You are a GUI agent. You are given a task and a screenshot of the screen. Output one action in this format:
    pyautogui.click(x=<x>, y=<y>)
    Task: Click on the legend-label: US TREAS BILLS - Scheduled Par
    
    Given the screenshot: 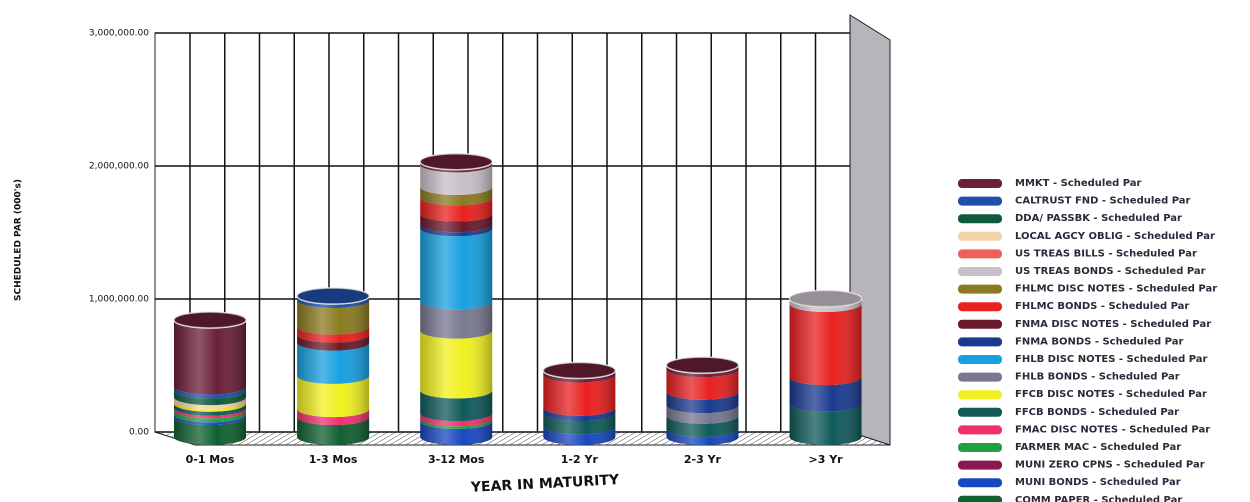 What is the action you would take?
    pyautogui.click(x=1106, y=253)
    